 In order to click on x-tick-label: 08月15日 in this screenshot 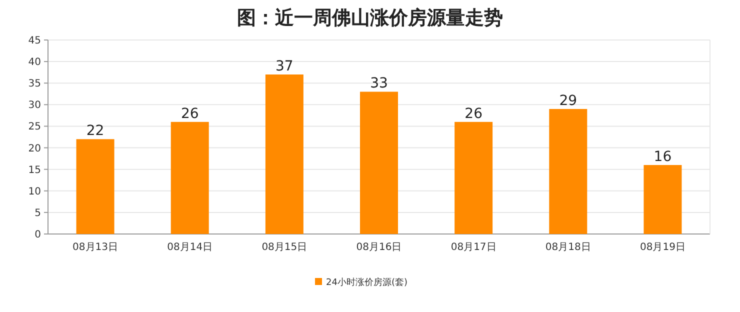, I will do `click(285, 247)`.